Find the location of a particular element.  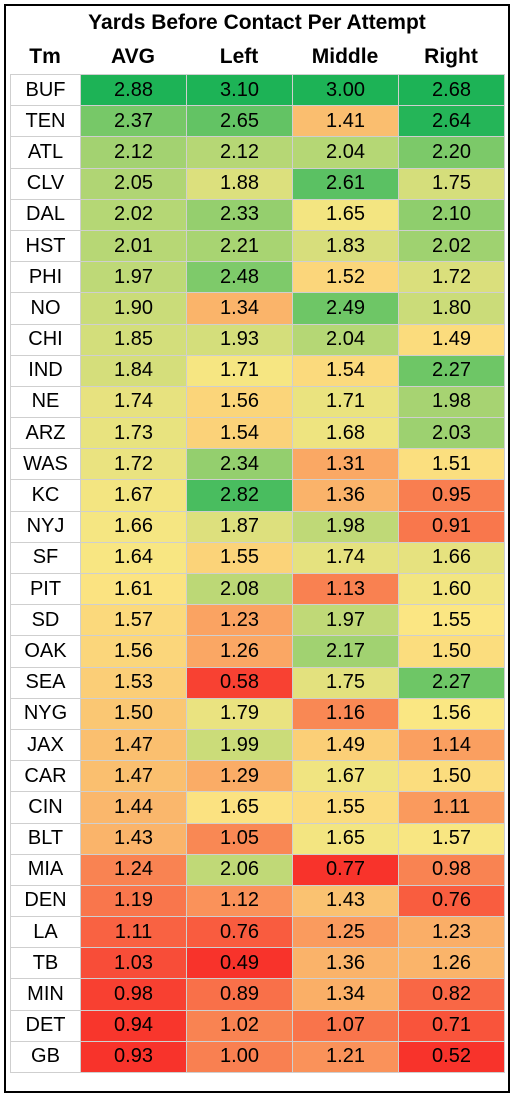

left-value-cell: 2.33 is located at coordinates (239, 214).